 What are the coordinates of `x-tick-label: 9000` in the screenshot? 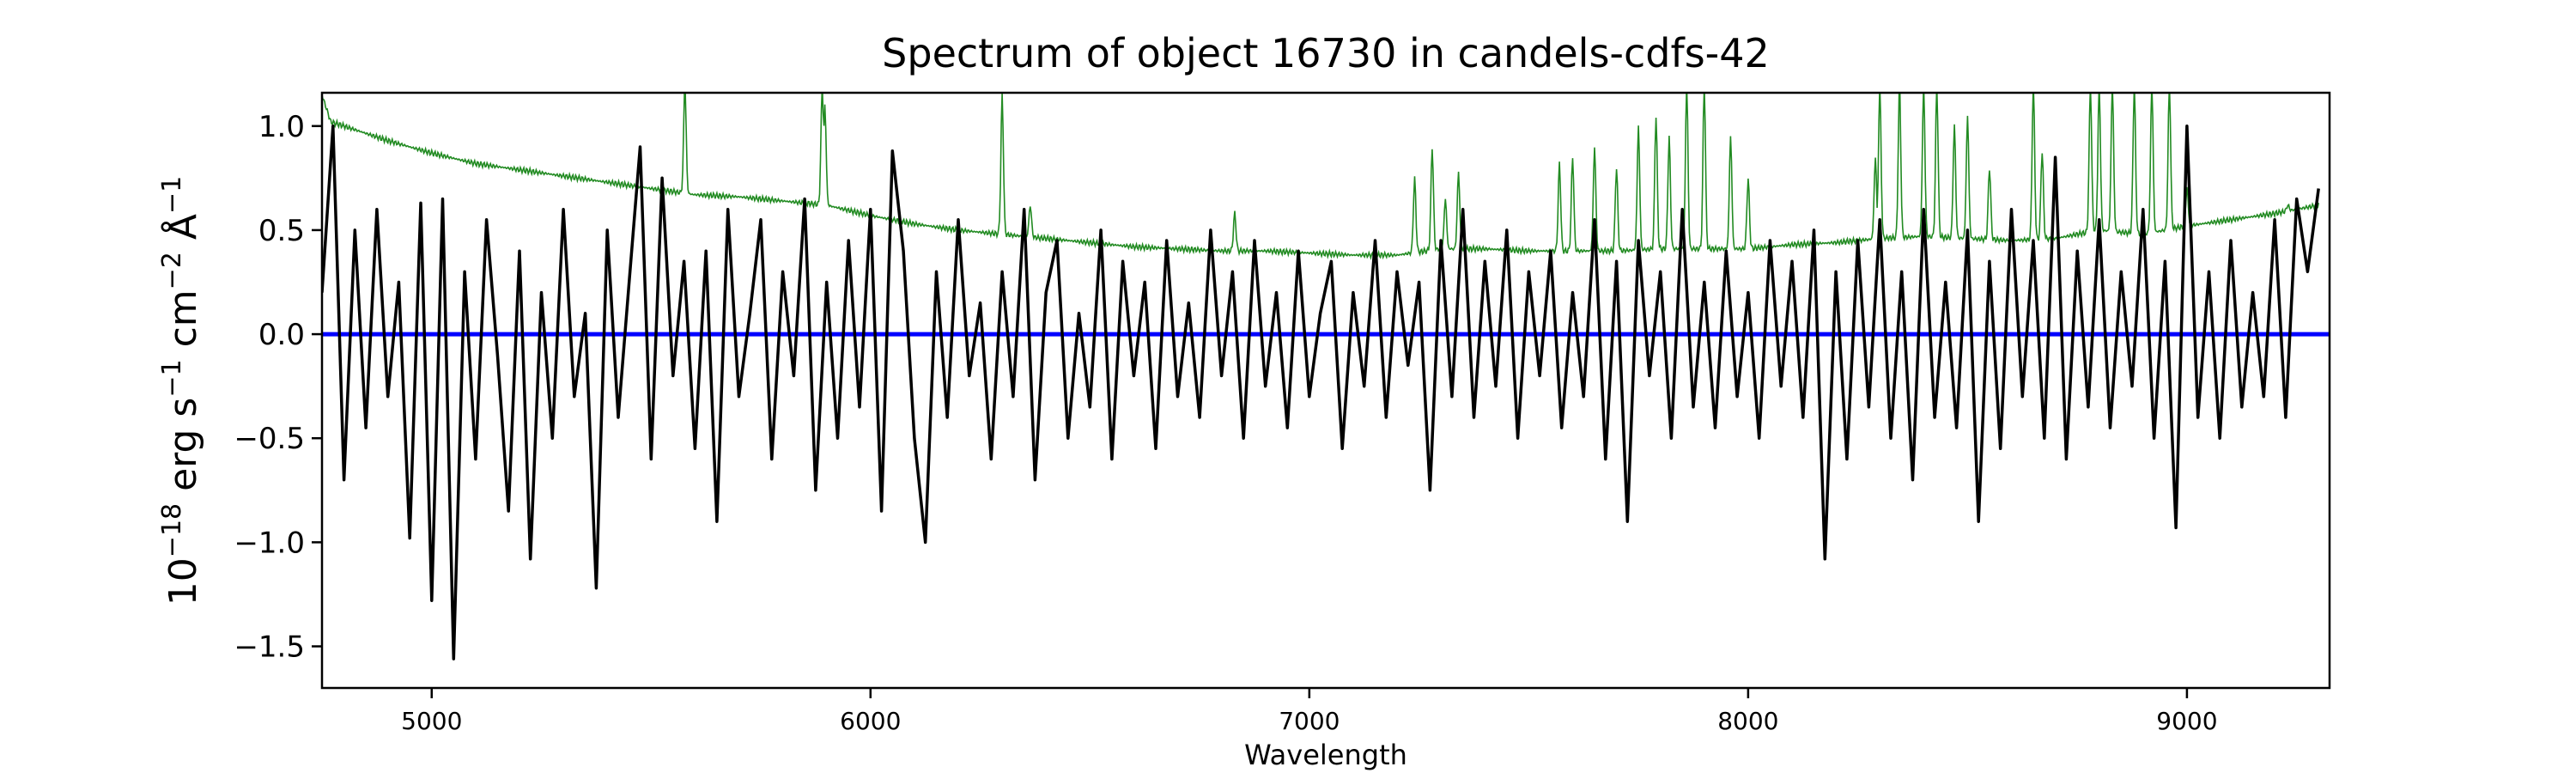 It's located at (2186, 721).